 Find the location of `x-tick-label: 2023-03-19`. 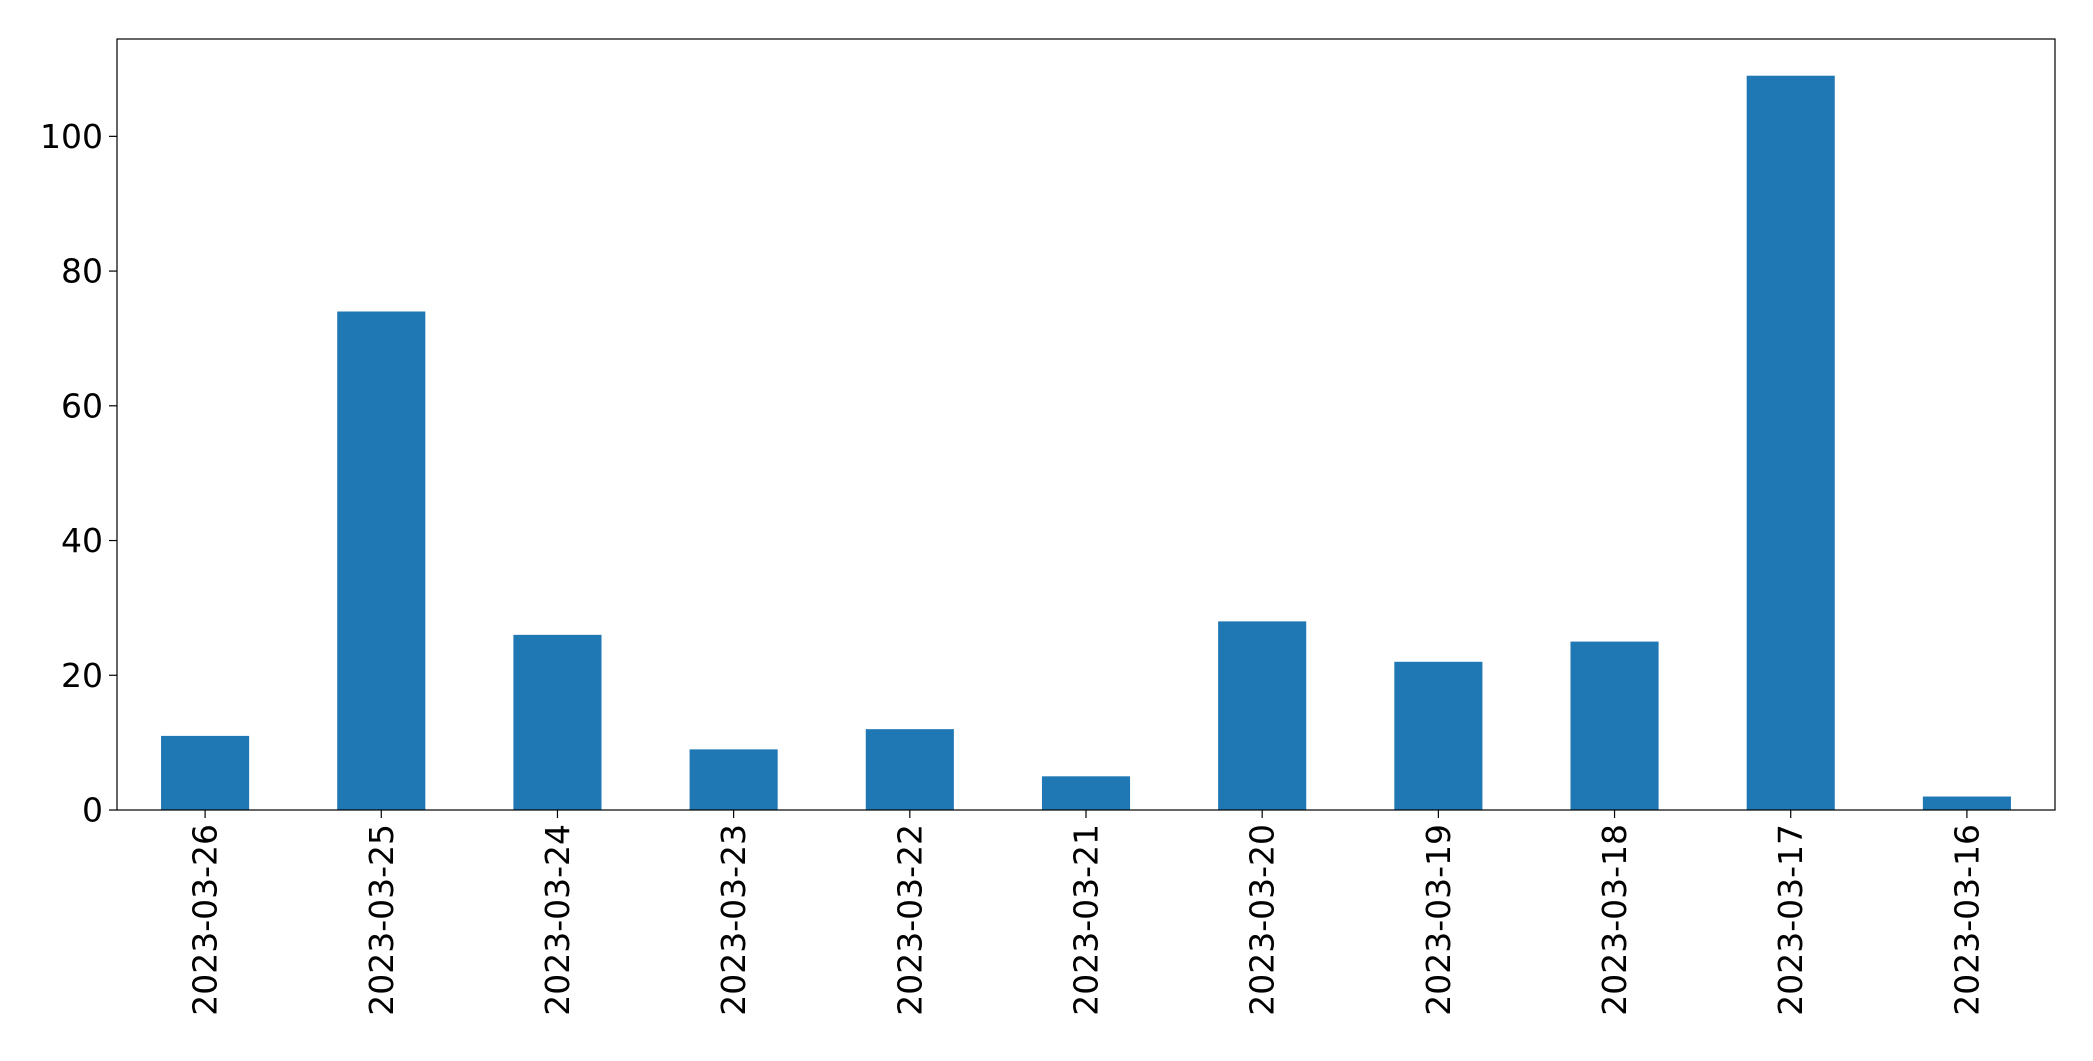

x-tick-label: 2023-03-19 is located at coordinates (1438, 920).